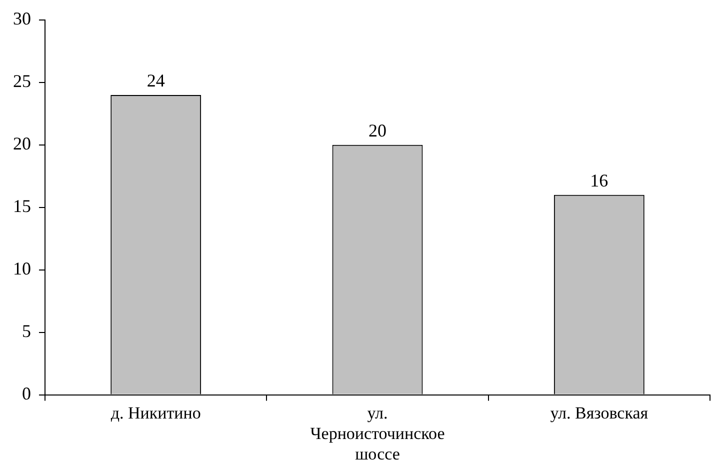  What do you see at coordinates (26, 331) in the screenshot?
I see `y-tick-label: 5` at bounding box center [26, 331].